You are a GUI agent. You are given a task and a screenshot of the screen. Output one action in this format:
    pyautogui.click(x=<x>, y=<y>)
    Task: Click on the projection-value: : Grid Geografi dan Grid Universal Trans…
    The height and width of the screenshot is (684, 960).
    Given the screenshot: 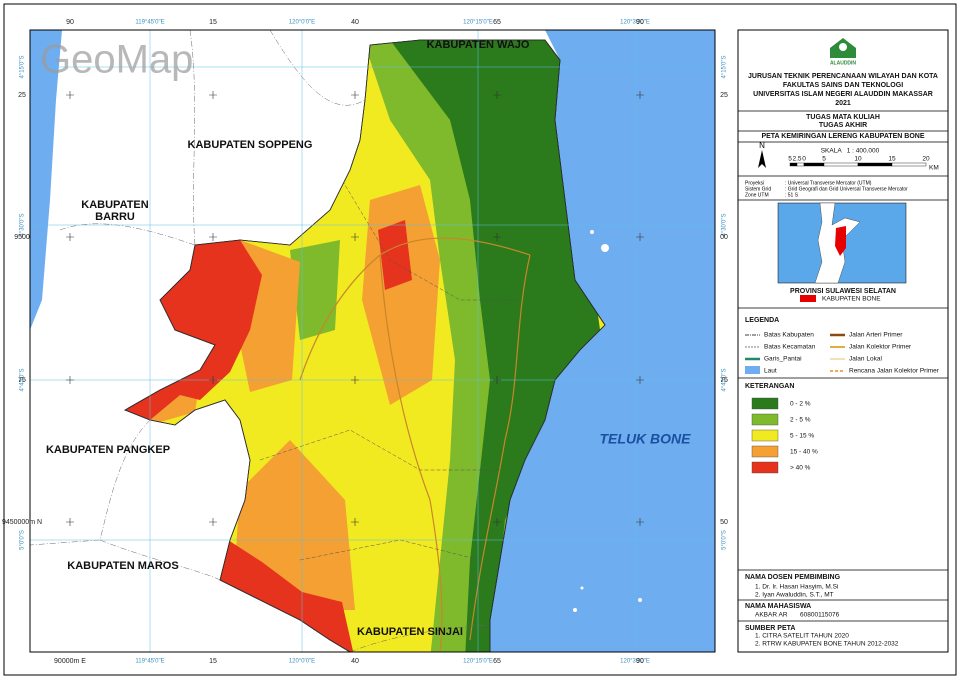 What is the action you would take?
    pyautogui.click(x=846, y=189)
    